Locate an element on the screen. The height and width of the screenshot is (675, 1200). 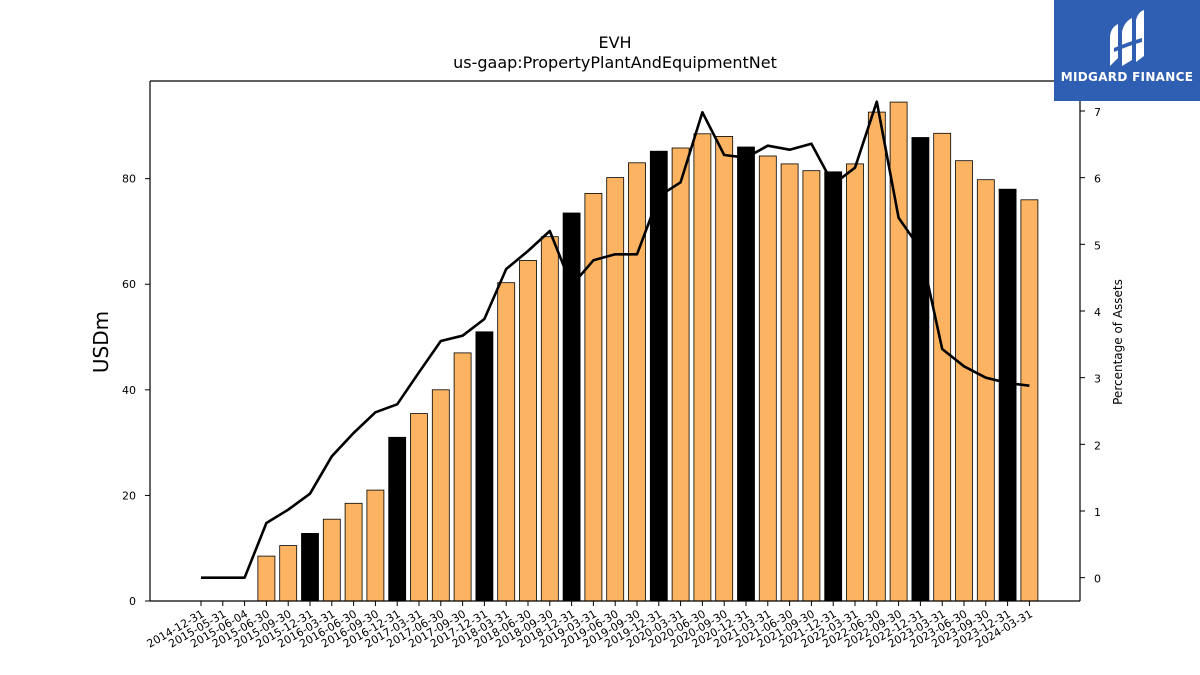
y-tick-label: 20 is located at coordinates (129, 495).